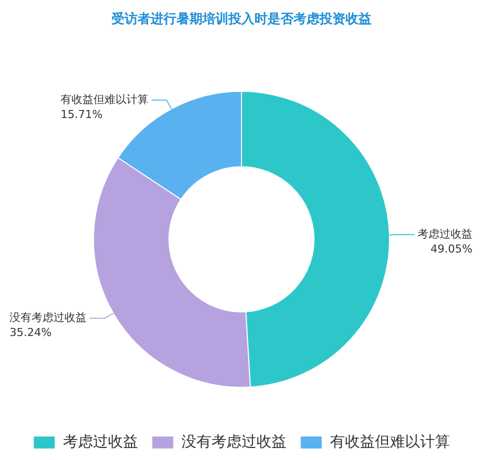 Image resolution: width=483 pixels, height=460 pixels. I want to click on slice-label: 有收益但难以计算, so click(104, 99).